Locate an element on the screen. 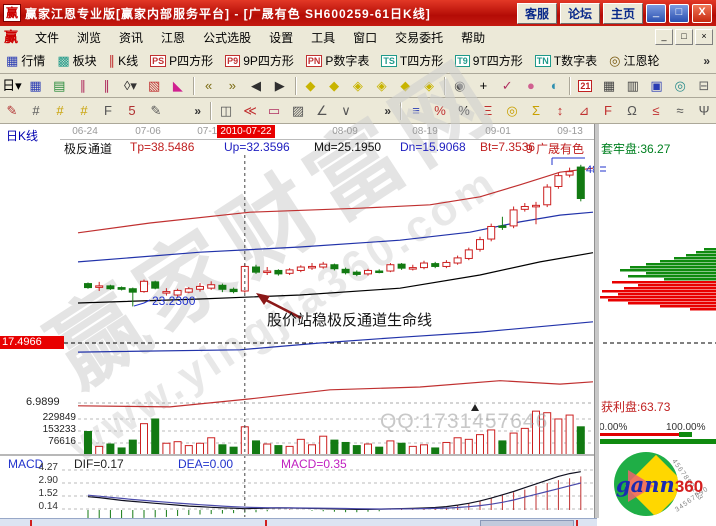 The height and width of the screenshot is (526, 716). grid-gold-icon: # is located at coordinates (60, 110).